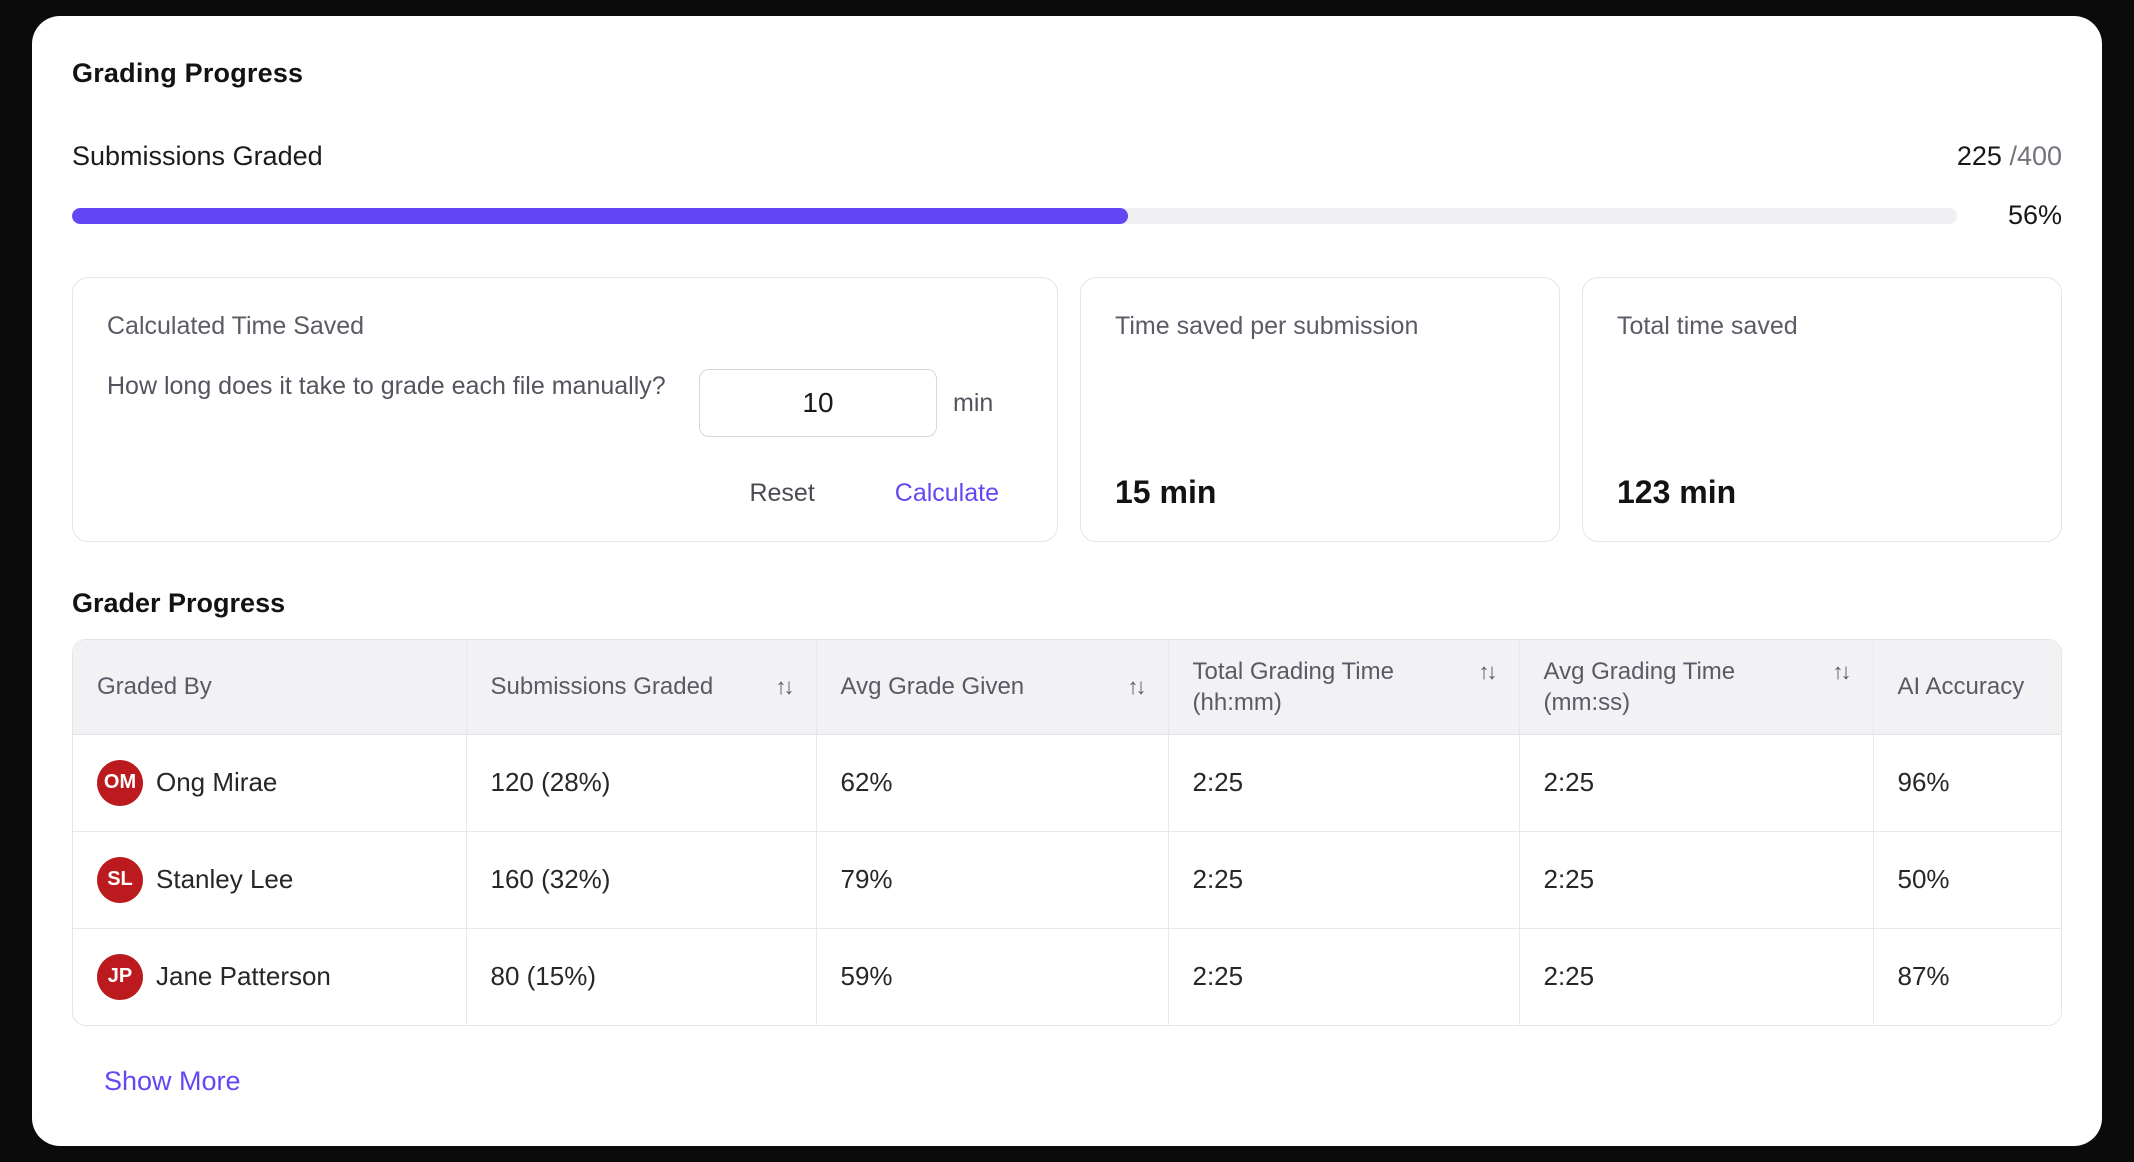  Describe the element at coordinates (1677, 492) in the screenshot. I see `total-time-saved-value: 123 min` at that location.